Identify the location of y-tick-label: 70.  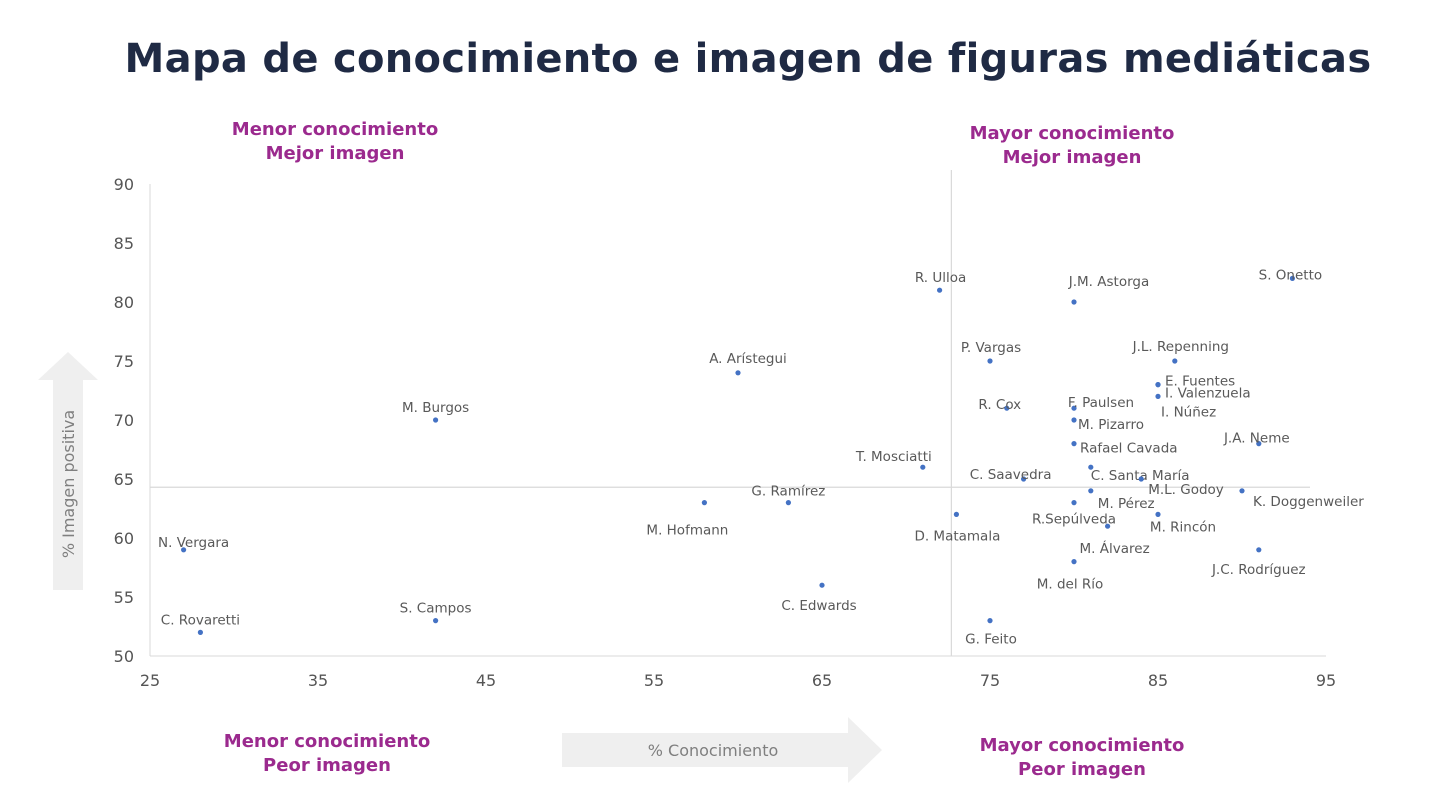
(124, 420).